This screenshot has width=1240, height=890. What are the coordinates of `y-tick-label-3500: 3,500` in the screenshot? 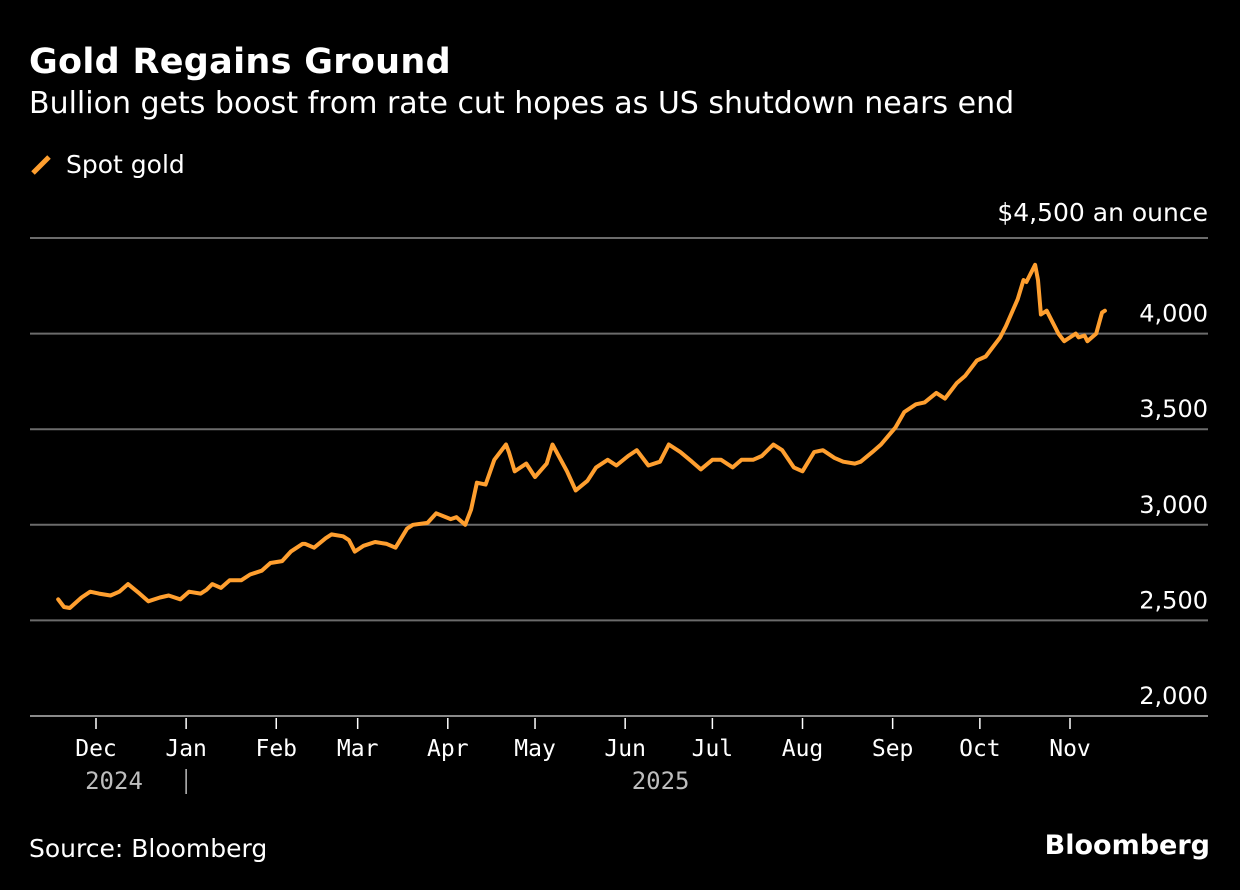 It's located at (1173, 409).